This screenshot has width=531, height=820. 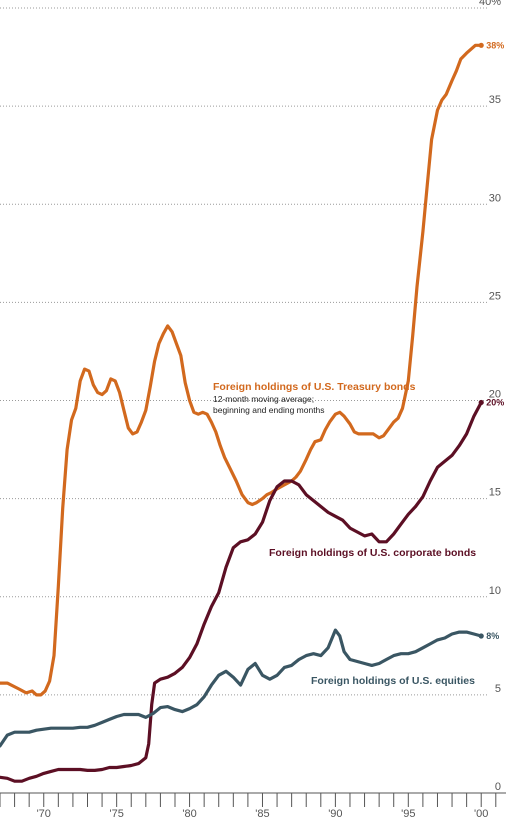 I want to click on y-tick-label: 25, so click(x=495, y=296).